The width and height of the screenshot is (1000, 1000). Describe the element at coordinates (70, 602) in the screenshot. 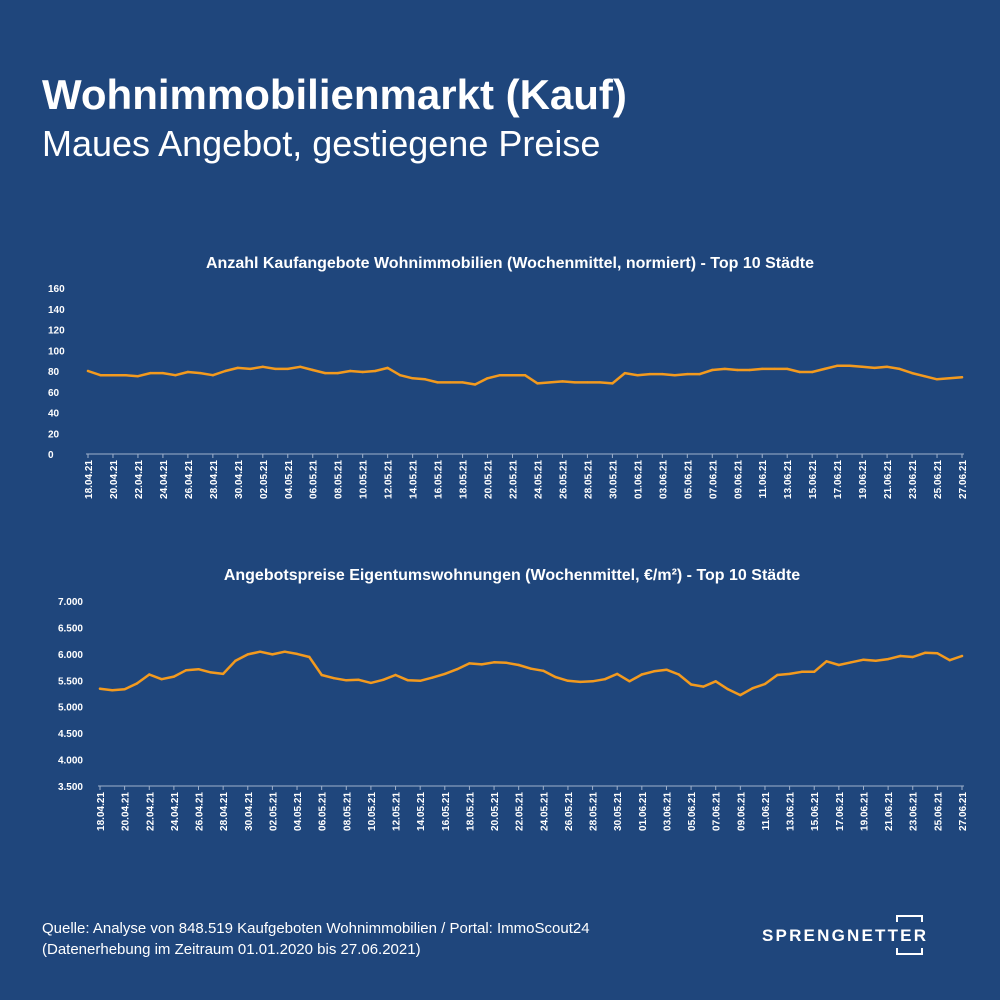

I see `y-tick-label: 7.000` at that location.